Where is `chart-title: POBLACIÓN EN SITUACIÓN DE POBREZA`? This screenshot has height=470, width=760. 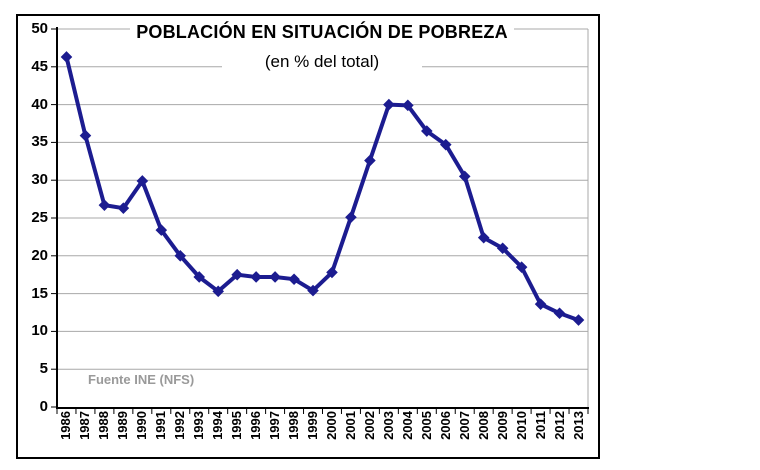 chart-title: POBLACIÓN EN SITUACIÓN DE POBREZA is located at coordinates (322, 32).